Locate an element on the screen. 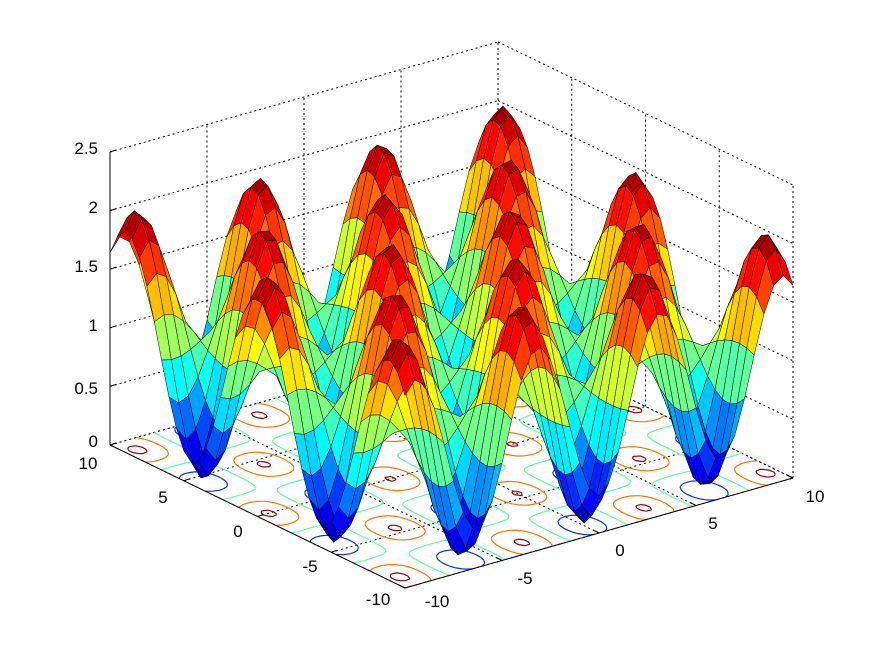 The height and width of the screenshot is (656, 875). z-tick-label: 0.5 is located at coordinates (86, 388).